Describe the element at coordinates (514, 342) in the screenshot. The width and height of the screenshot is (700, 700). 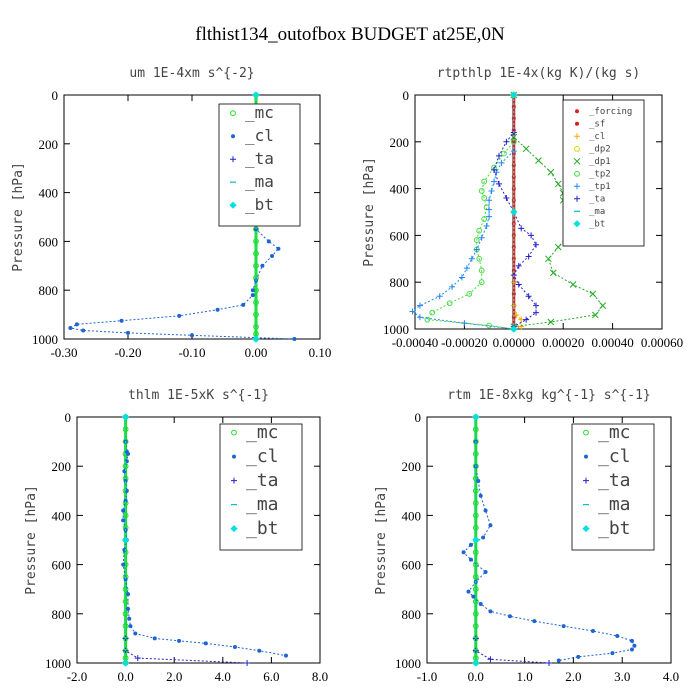
I see `x-tick-label: 0.00000` at that location.